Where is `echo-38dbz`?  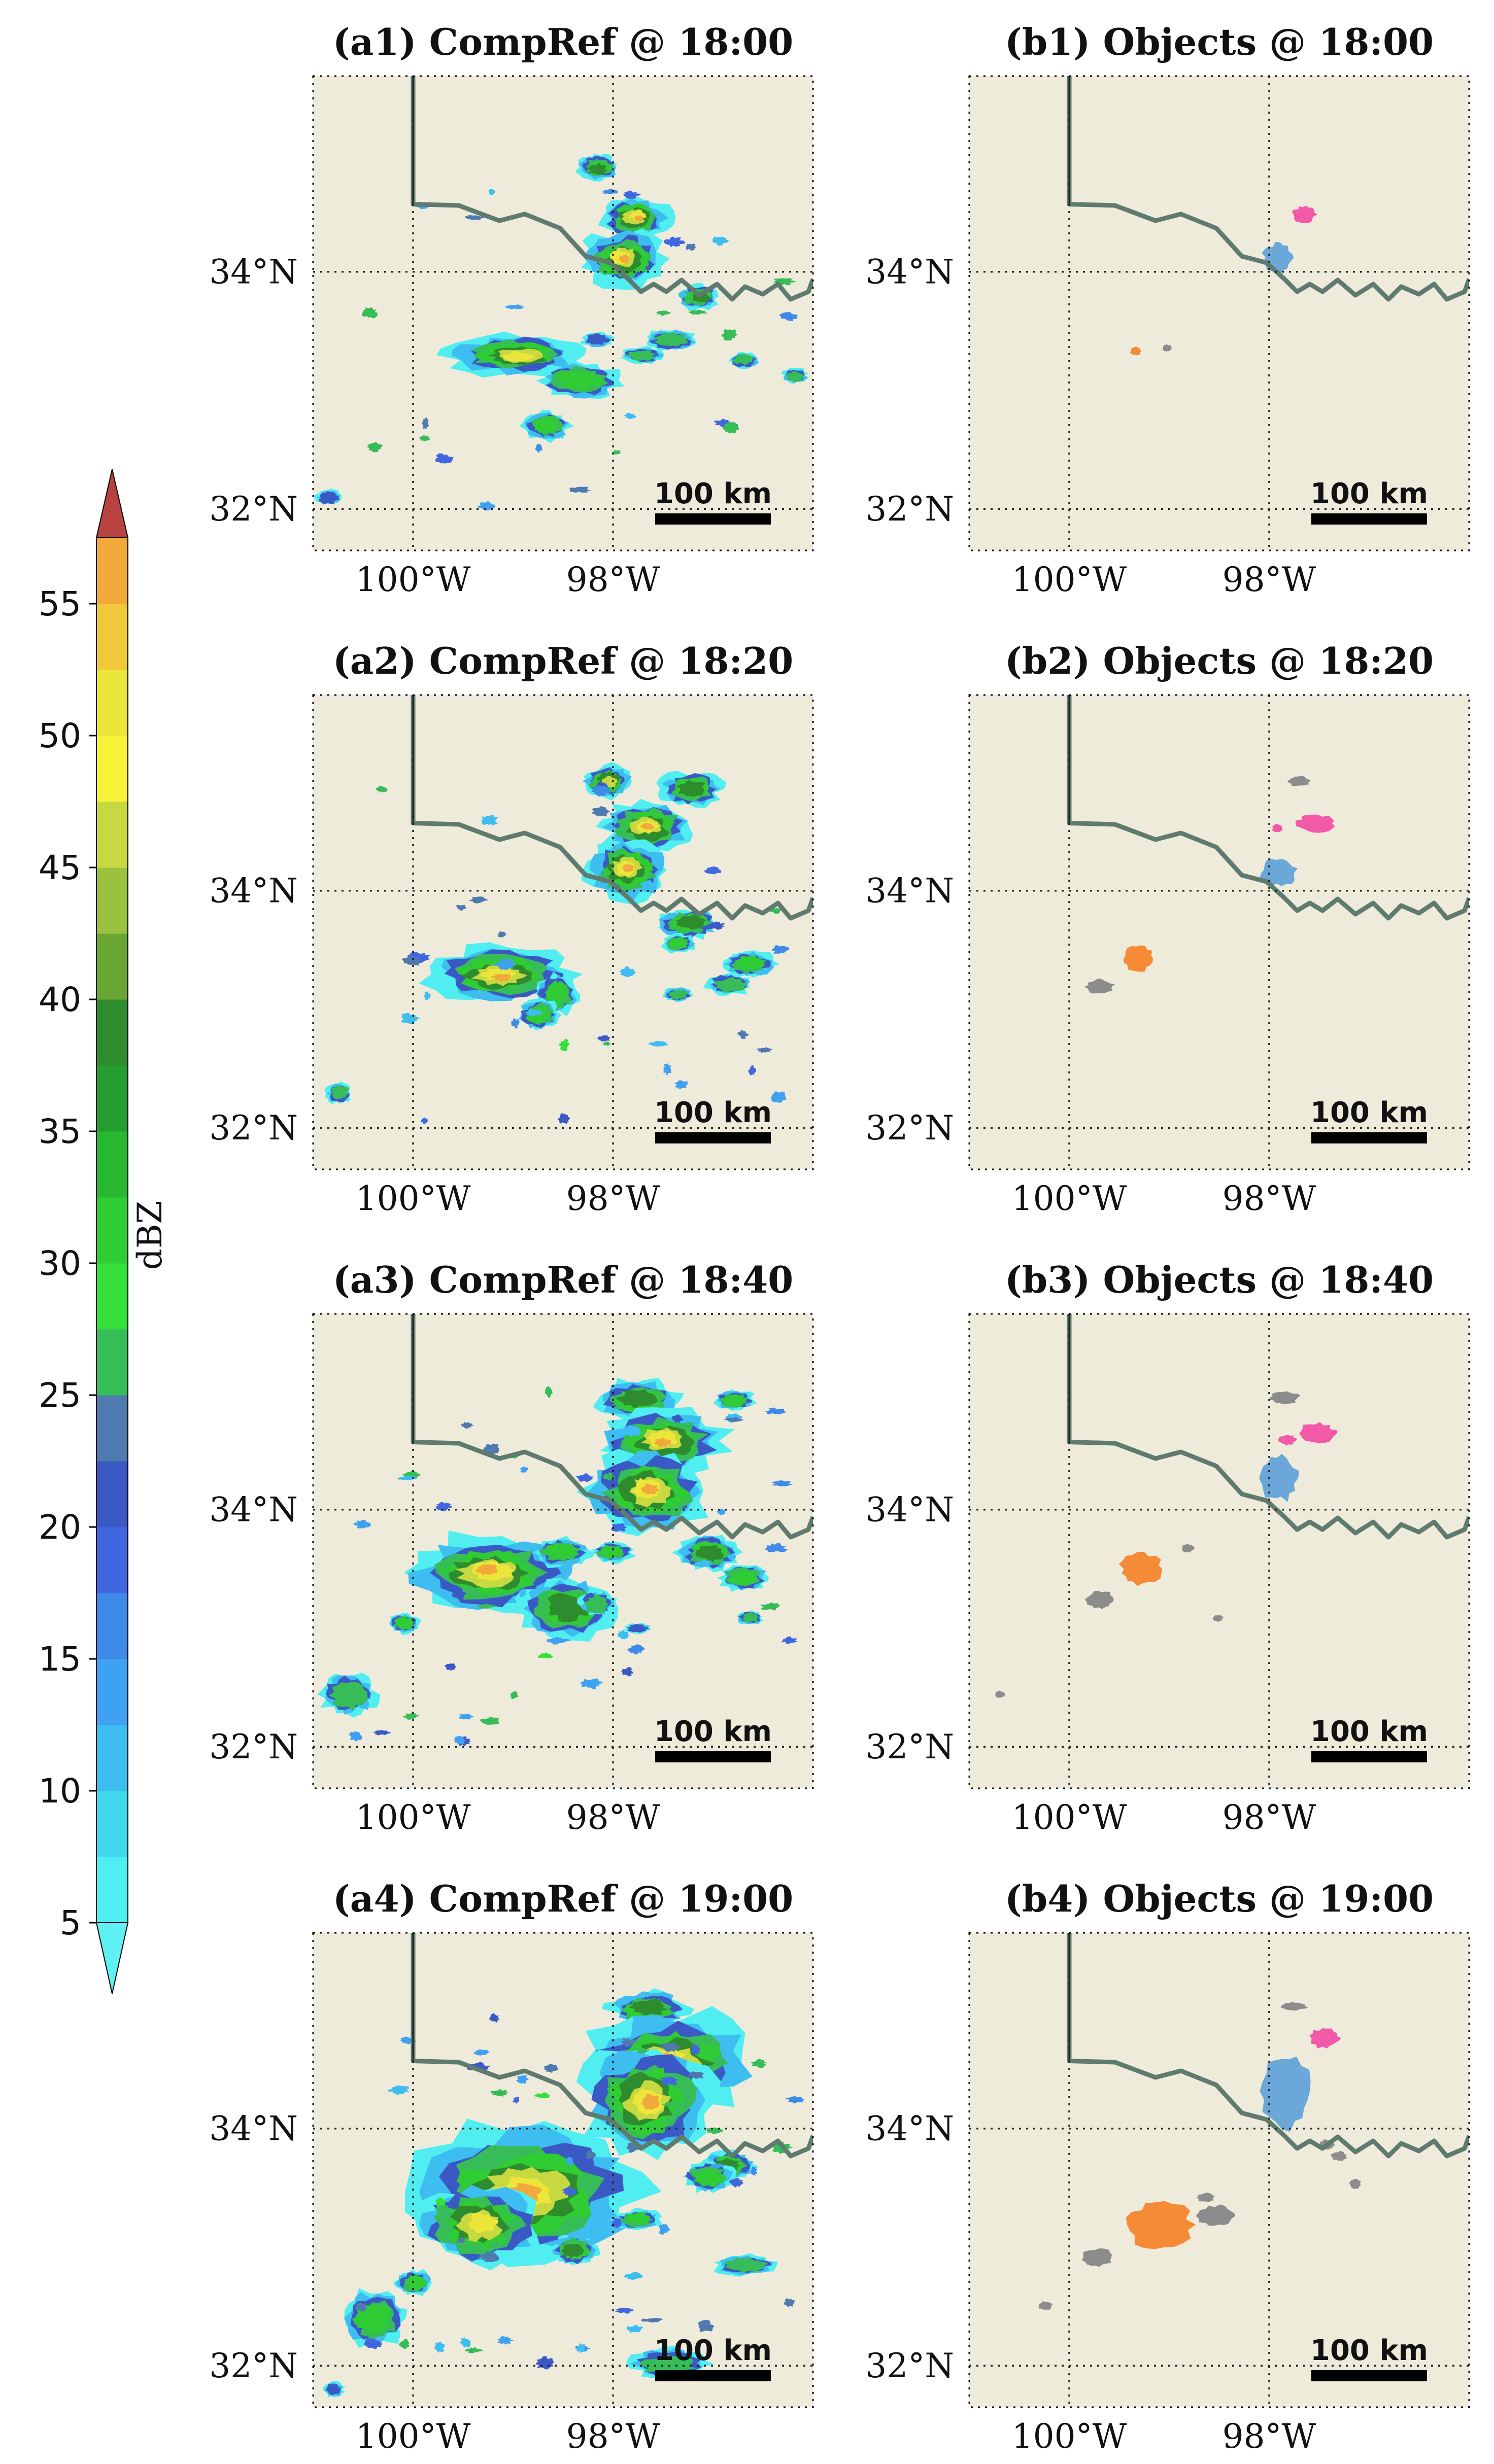
echo-38dbz is located at coordinates (710, 1554).